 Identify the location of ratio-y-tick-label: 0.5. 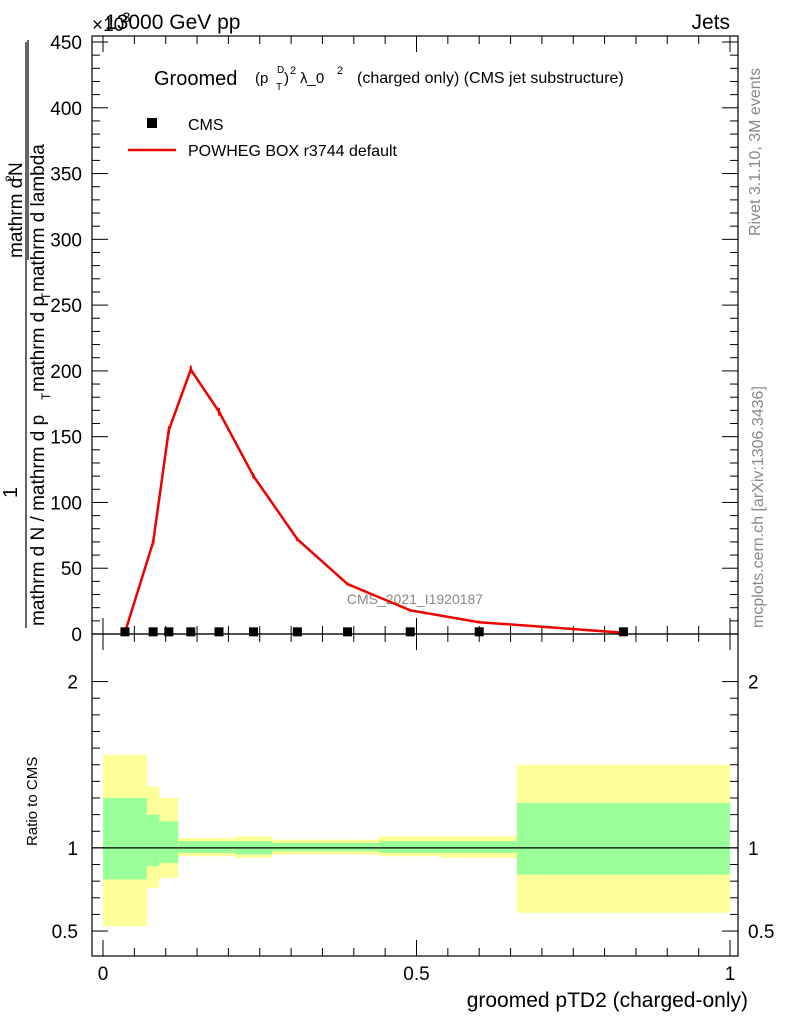
(65, 932).